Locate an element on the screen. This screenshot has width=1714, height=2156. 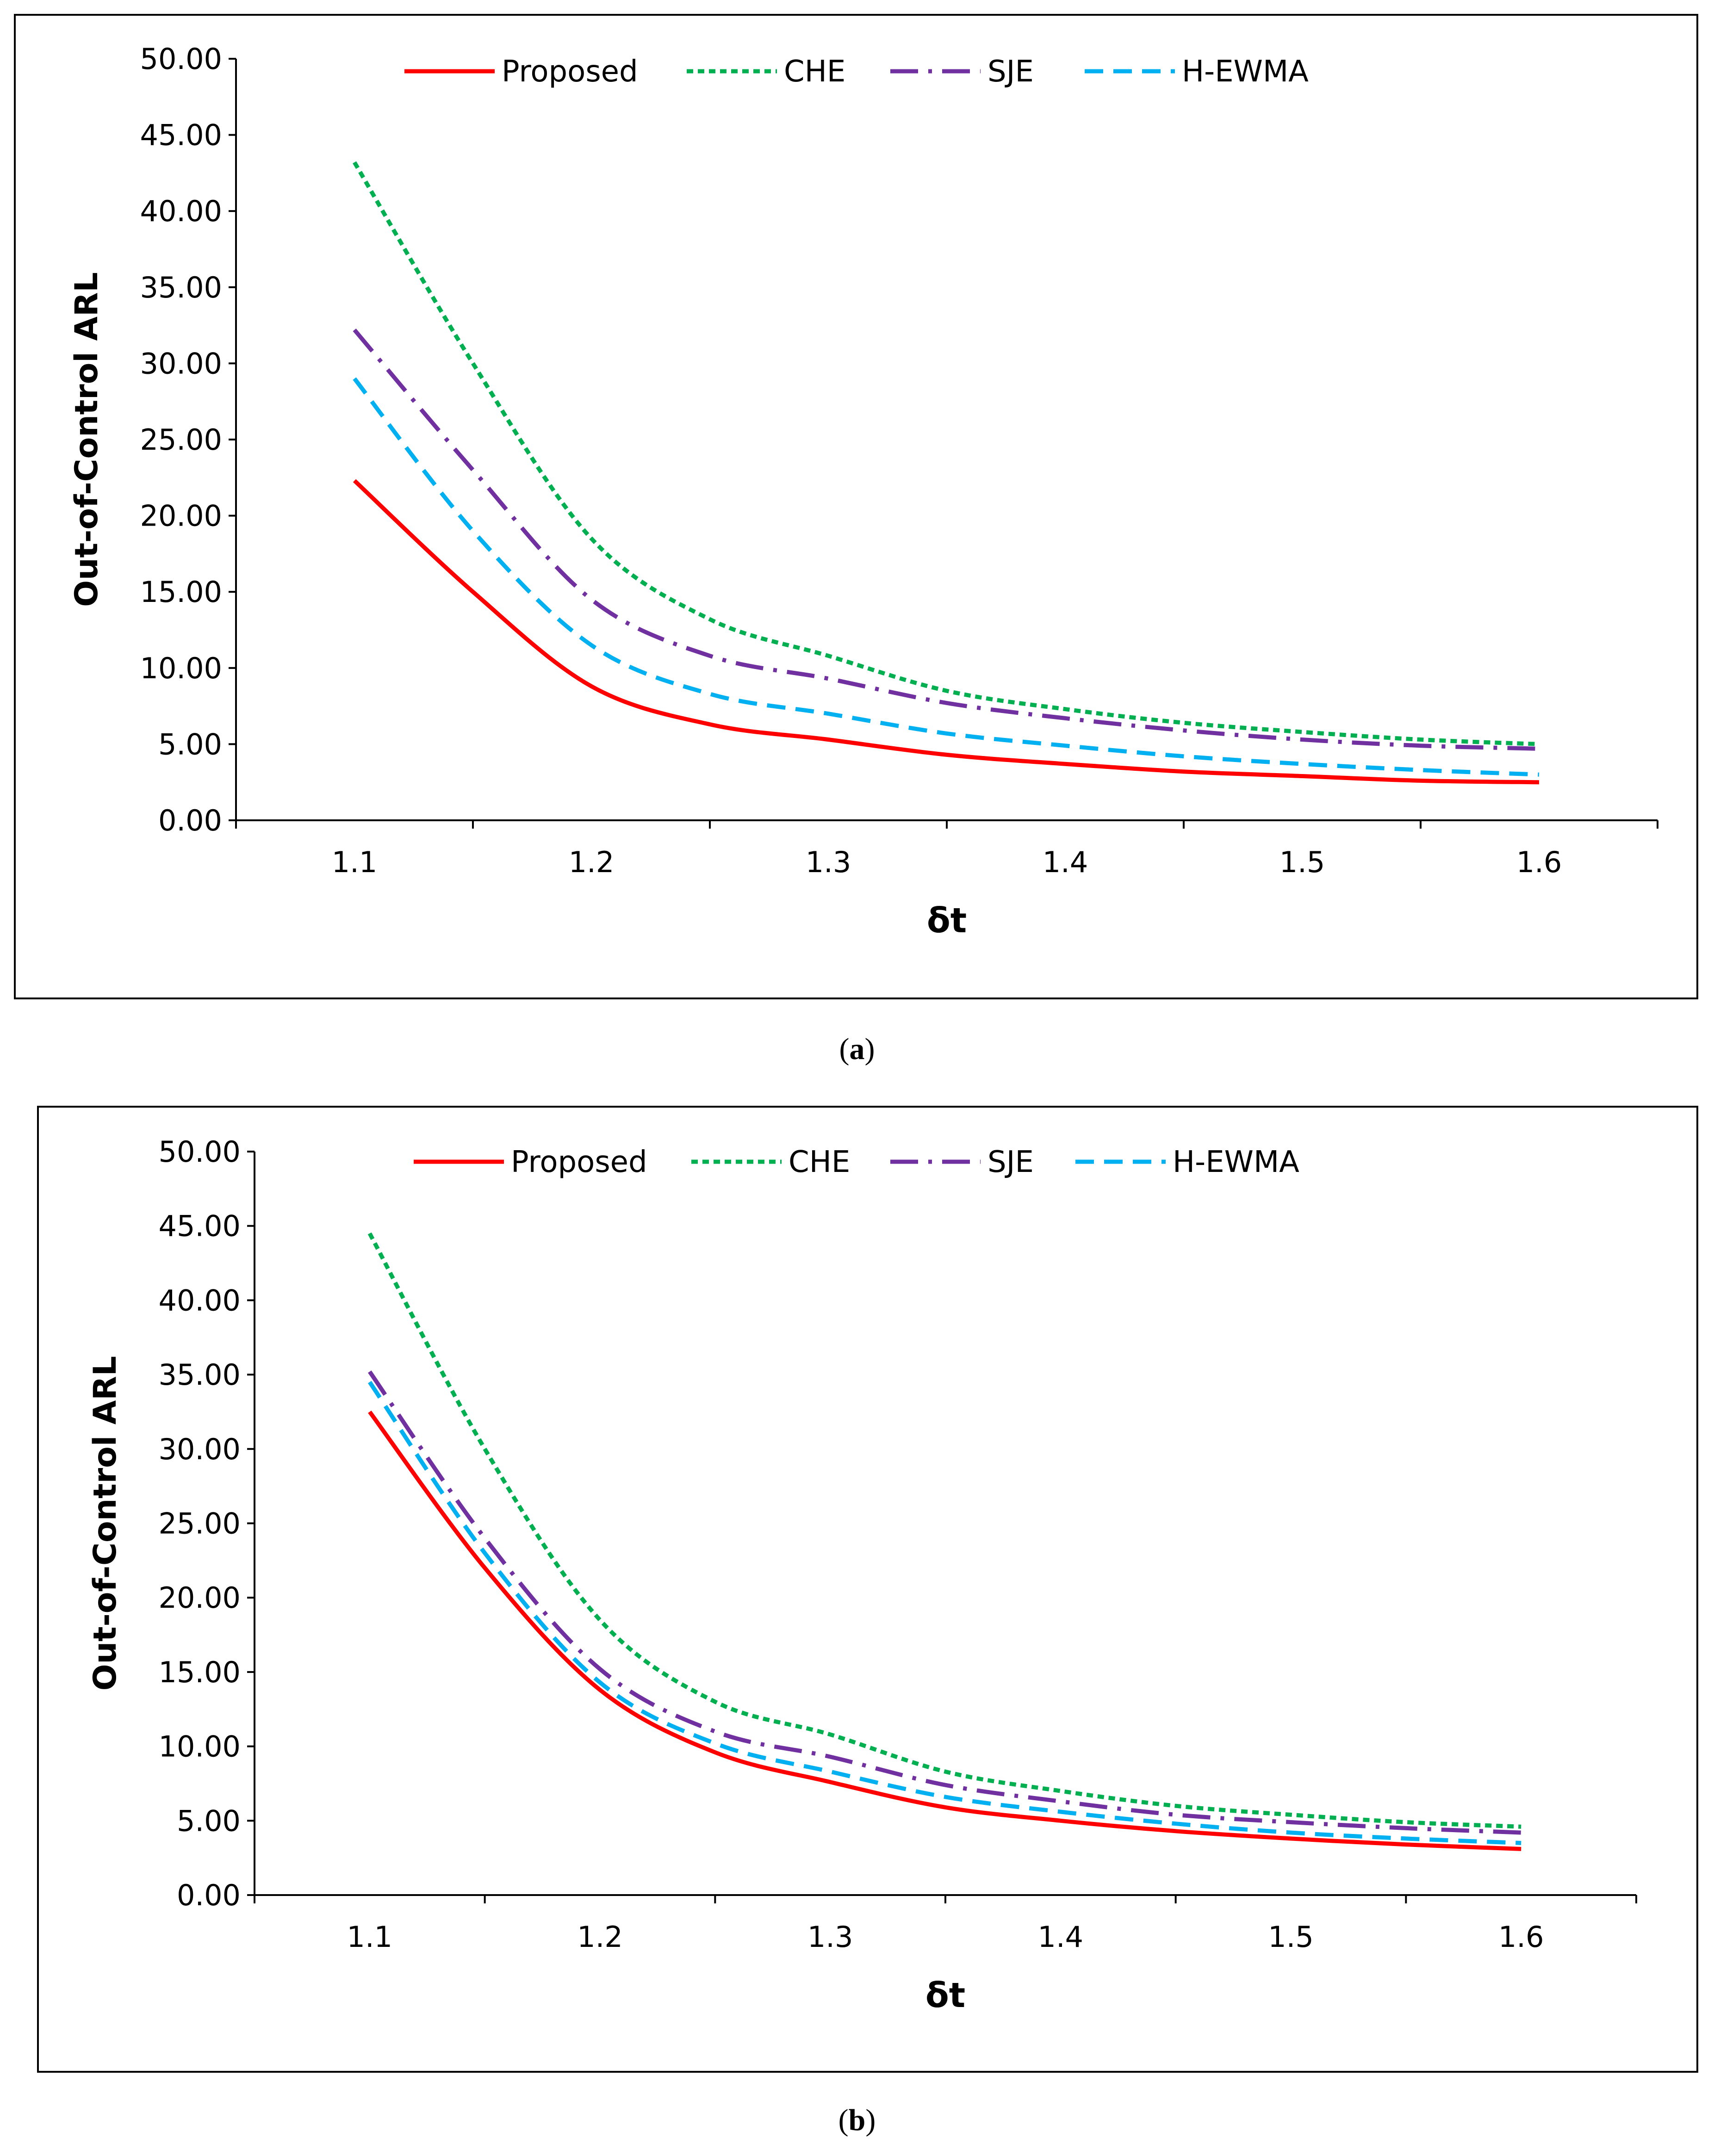
chart-a-y-tick-label: 10.00 is located at coordinates (181, 668).